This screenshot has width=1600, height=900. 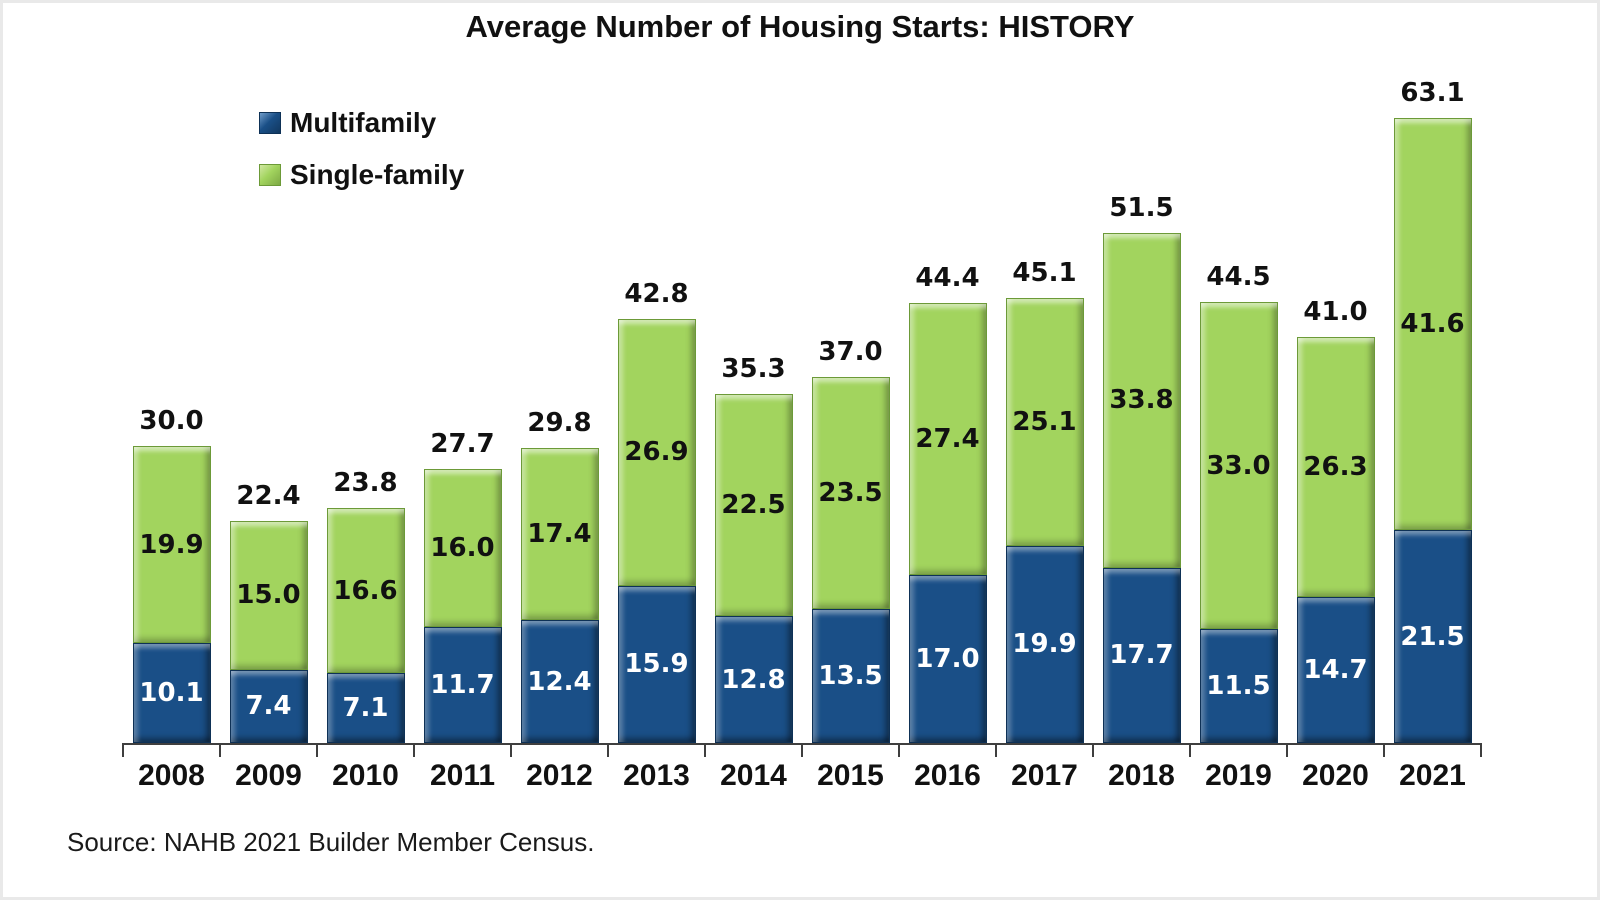 What do you see at coordinates (1044, 775) in the screenshot?
I see `x-axis-label-2017: 2017` at bounding box center [1044, 775].